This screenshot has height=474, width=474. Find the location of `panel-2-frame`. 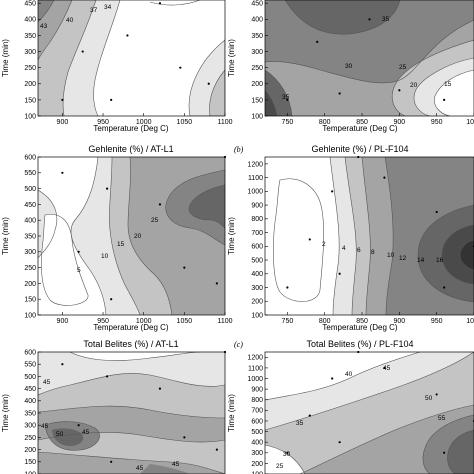

panel-2-frame is located at coordinates (369, 58).